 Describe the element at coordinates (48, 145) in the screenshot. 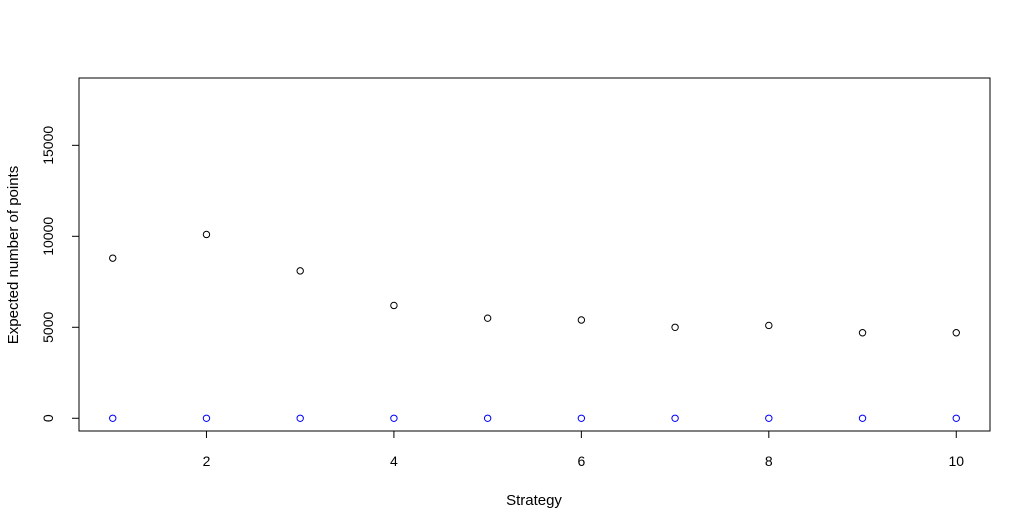

I see `y-tick-label: 15000` at that location.